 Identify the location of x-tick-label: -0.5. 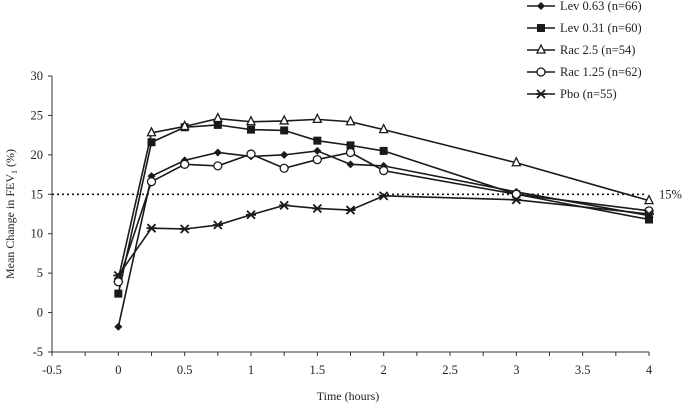
(52, 370).